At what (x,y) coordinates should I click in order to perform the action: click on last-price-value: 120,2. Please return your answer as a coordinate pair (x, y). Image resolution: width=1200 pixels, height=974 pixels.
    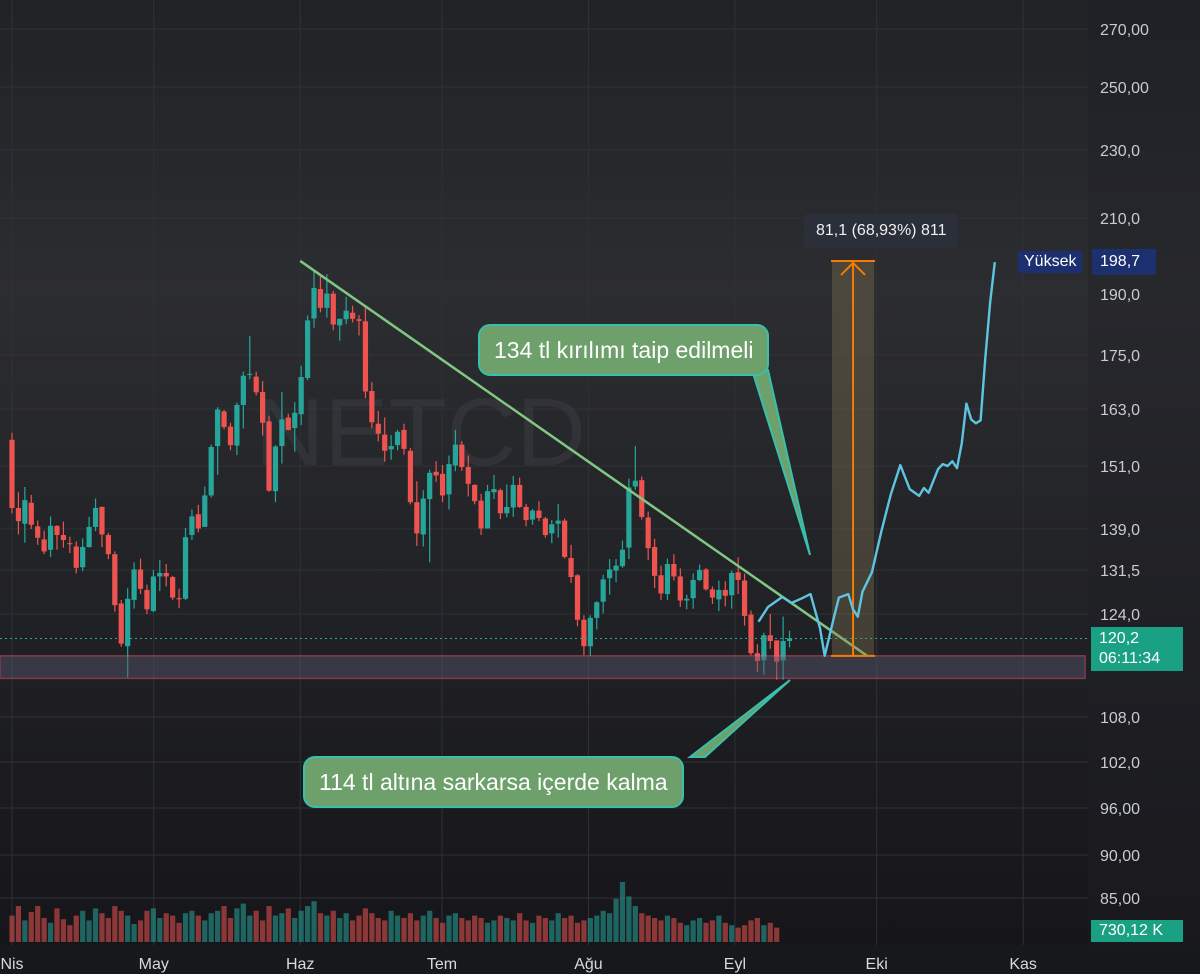
    Looking at the image, I should click on (1119, 638).